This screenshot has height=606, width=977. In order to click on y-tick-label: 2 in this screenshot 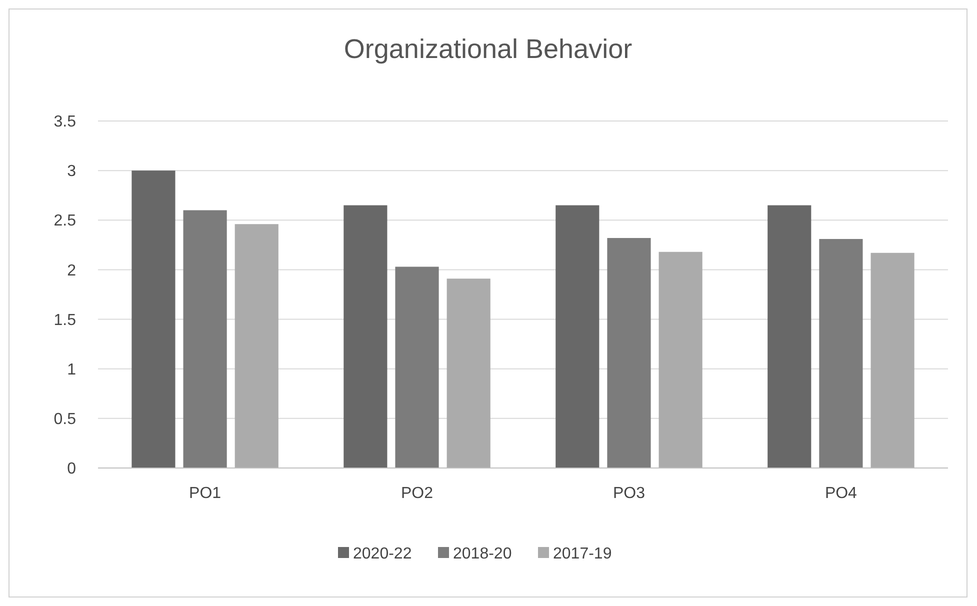, I will do `click(71, 271)`.